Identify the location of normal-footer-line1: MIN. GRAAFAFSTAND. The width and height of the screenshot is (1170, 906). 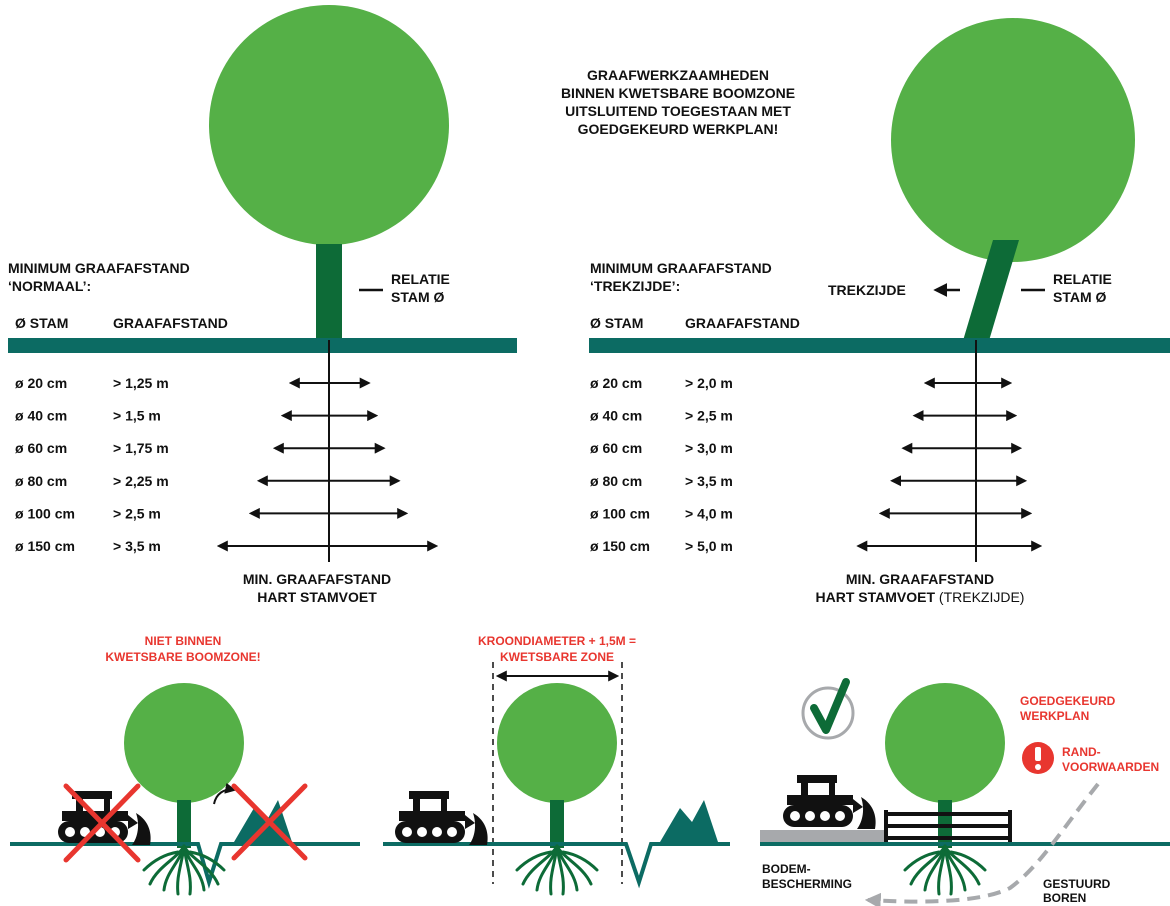
(317, 579).